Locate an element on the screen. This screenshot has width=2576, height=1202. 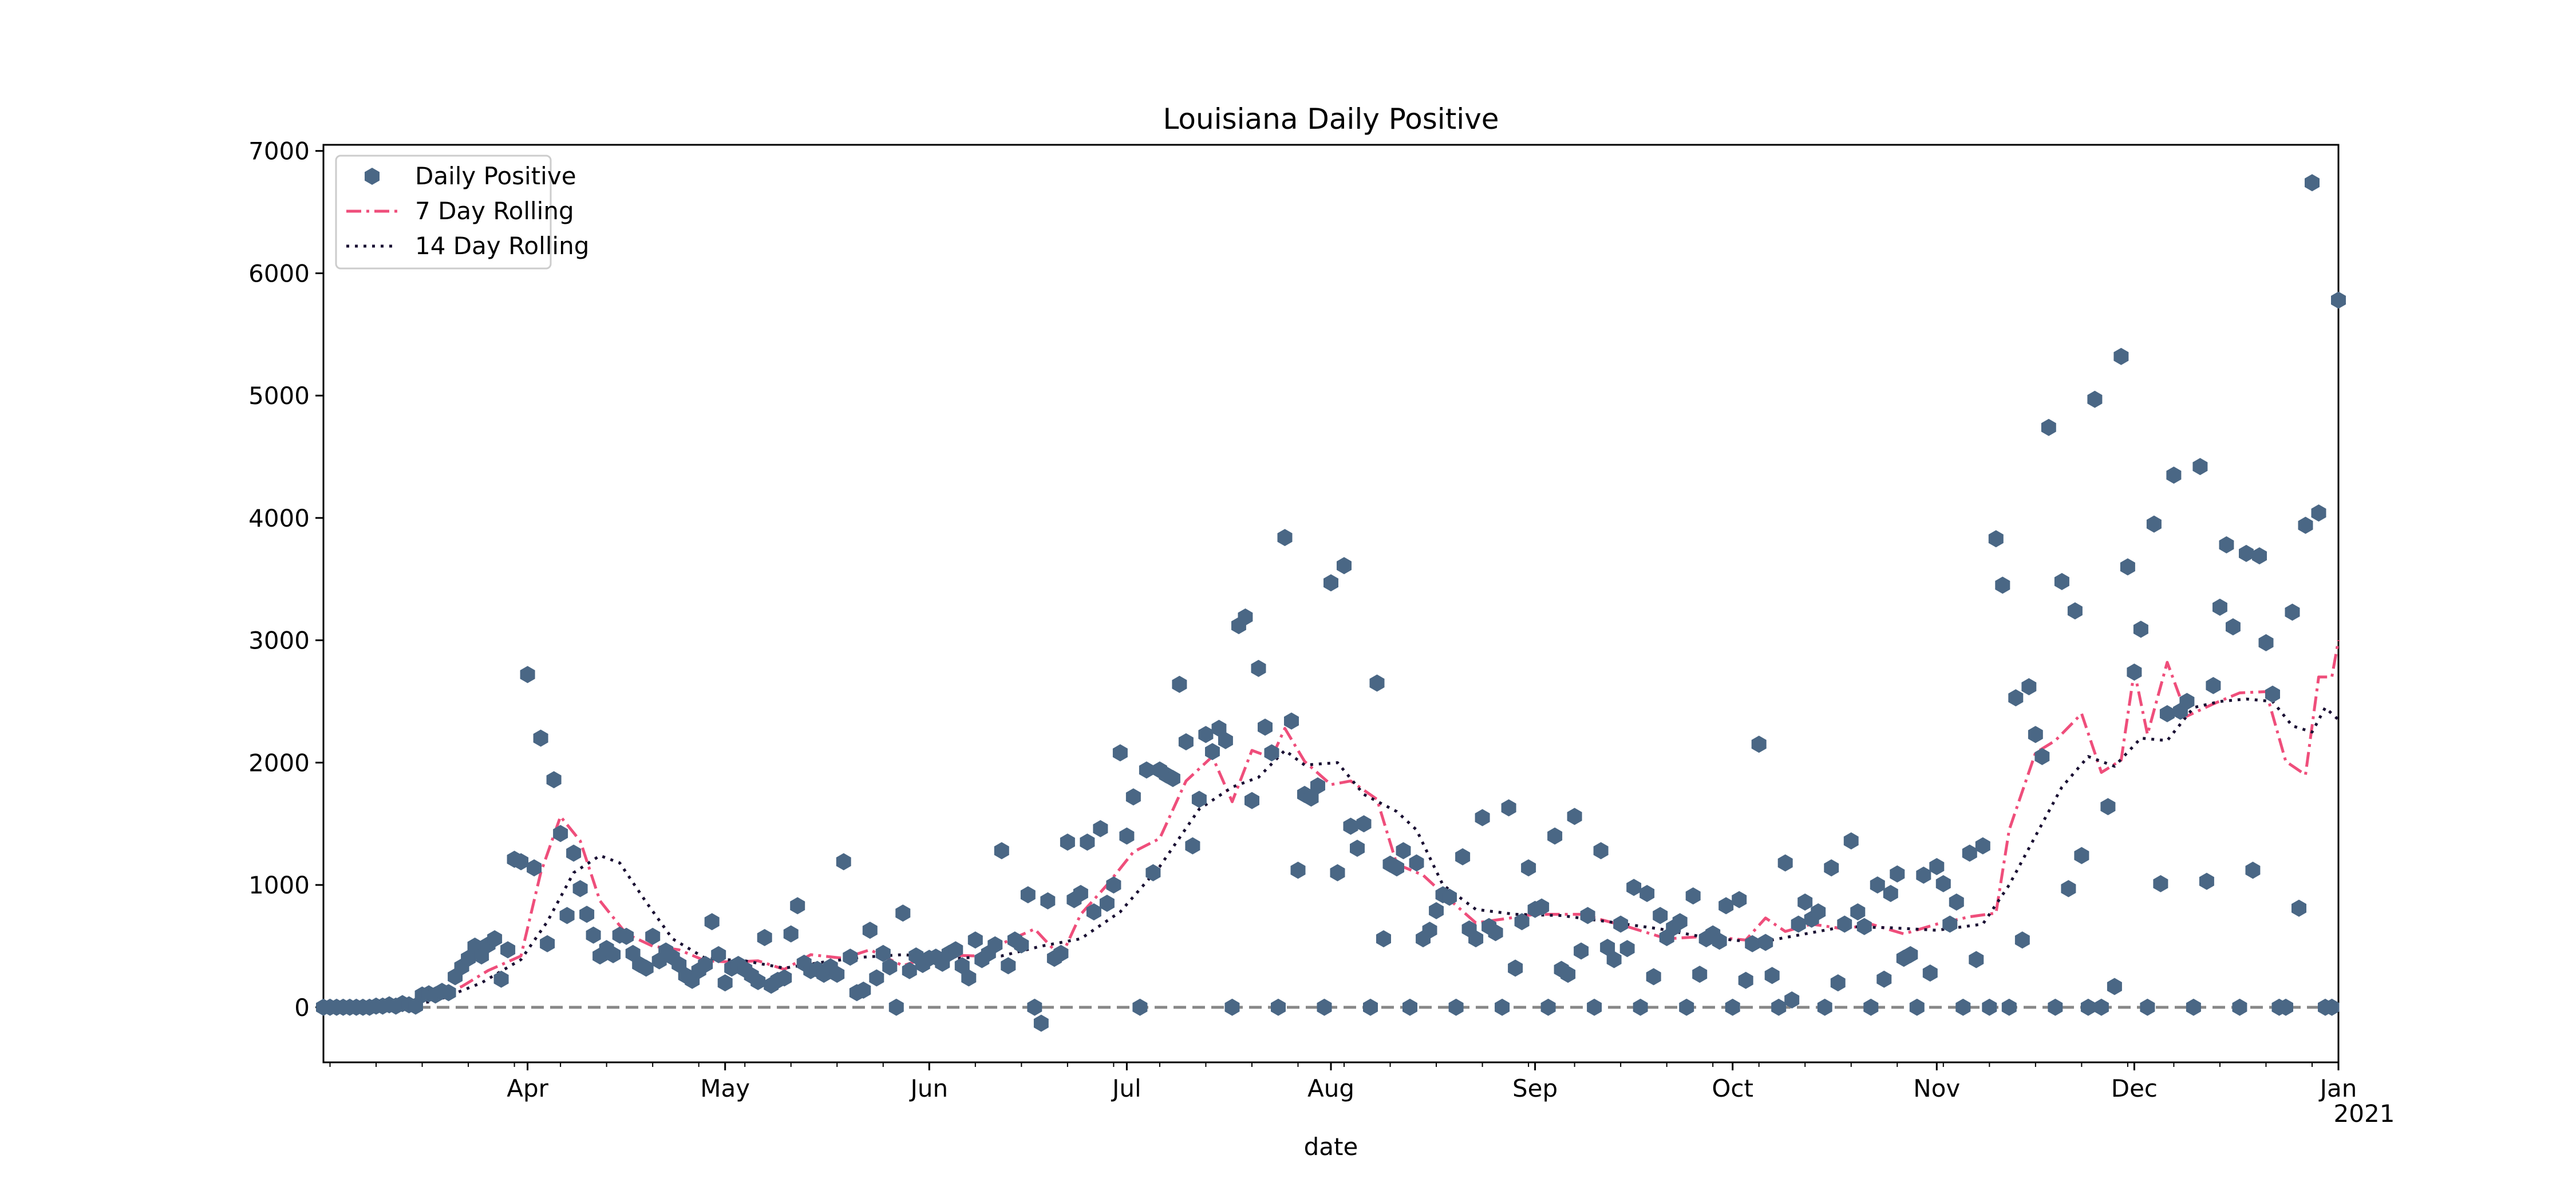
y-tick-label: 4000 is located at coordinates (279, 518).